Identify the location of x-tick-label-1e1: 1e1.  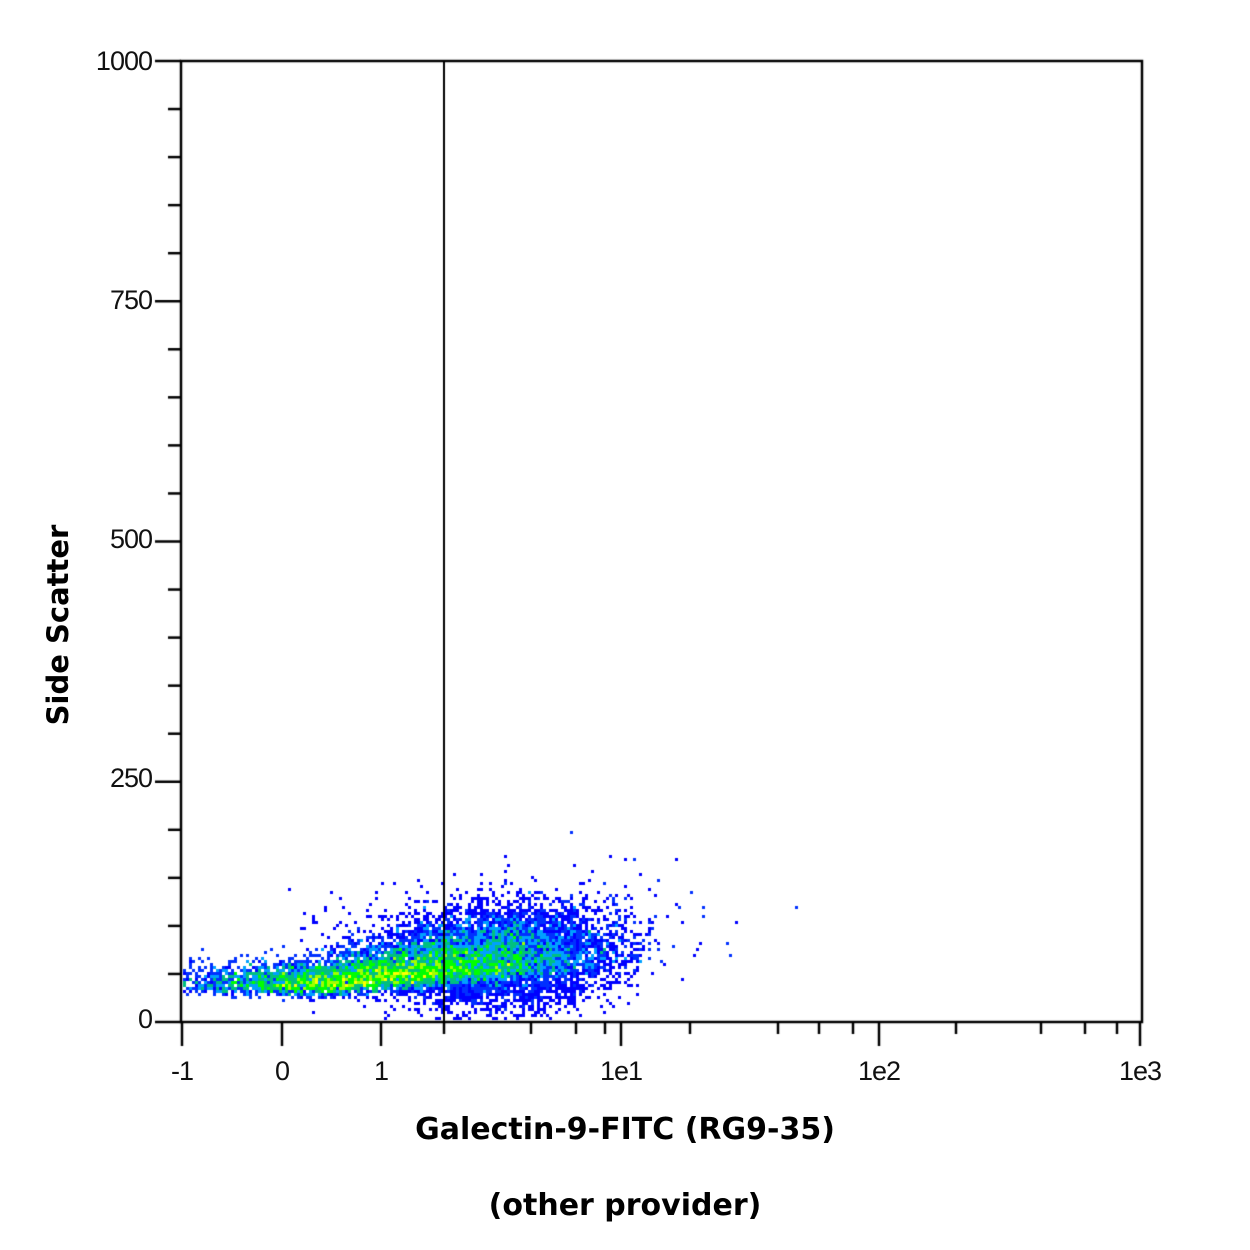
(621, 1071).